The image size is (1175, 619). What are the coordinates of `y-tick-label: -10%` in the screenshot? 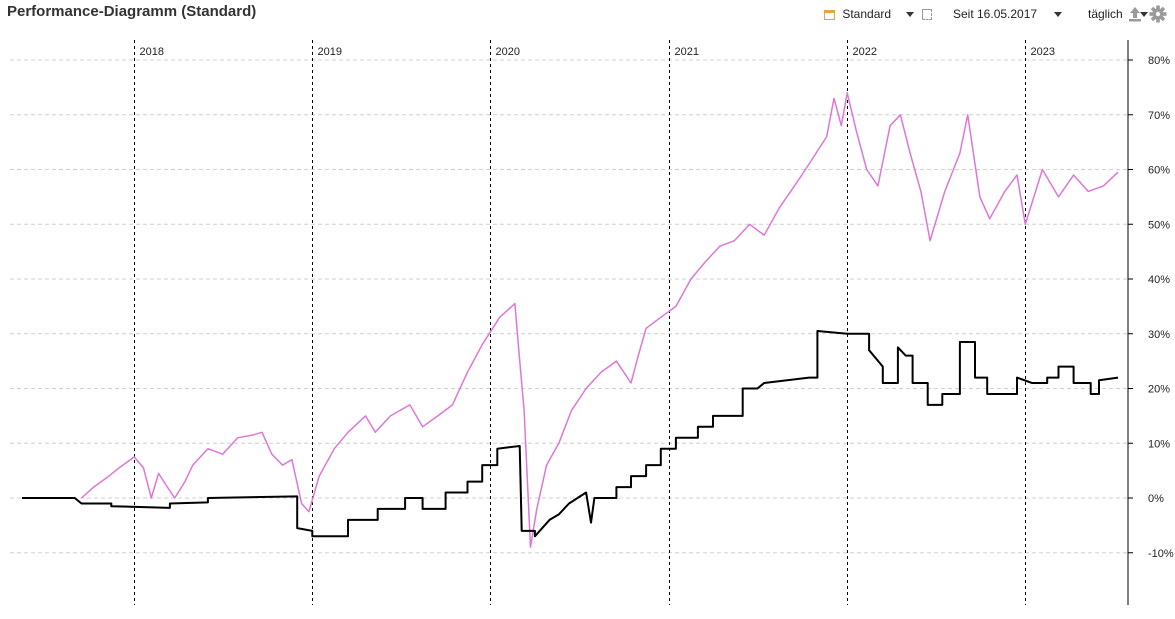 It's located at (1161, 554).